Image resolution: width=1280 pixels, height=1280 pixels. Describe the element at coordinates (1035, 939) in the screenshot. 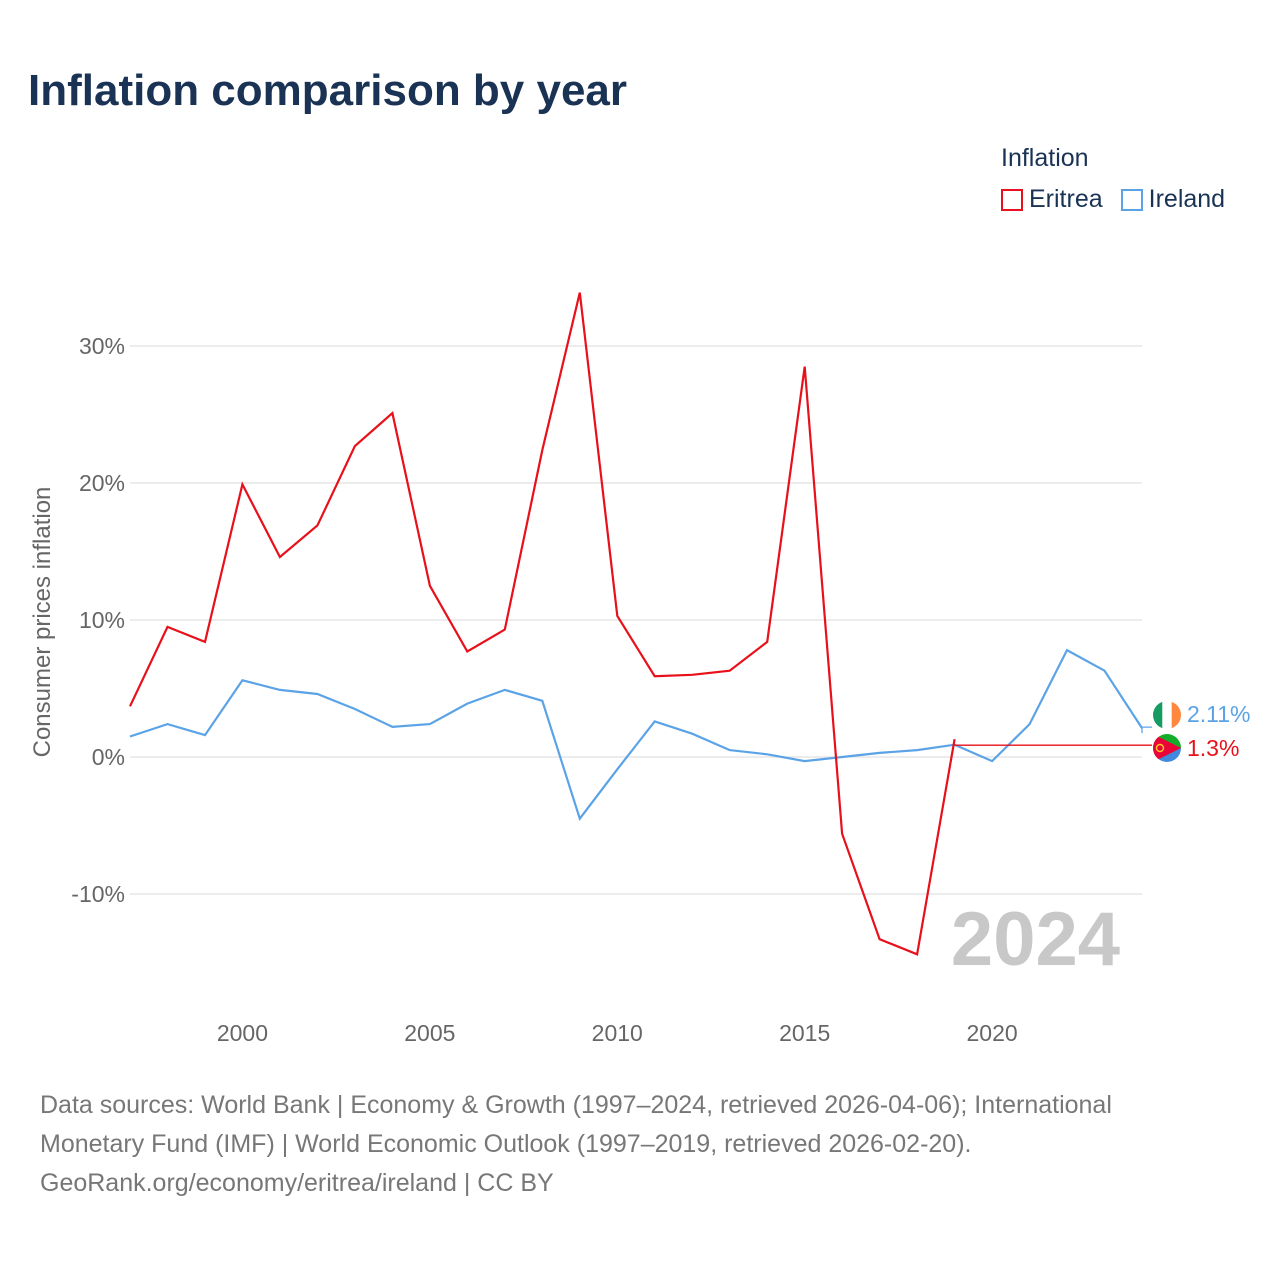

I see `year-watermark: 2024` at that location.